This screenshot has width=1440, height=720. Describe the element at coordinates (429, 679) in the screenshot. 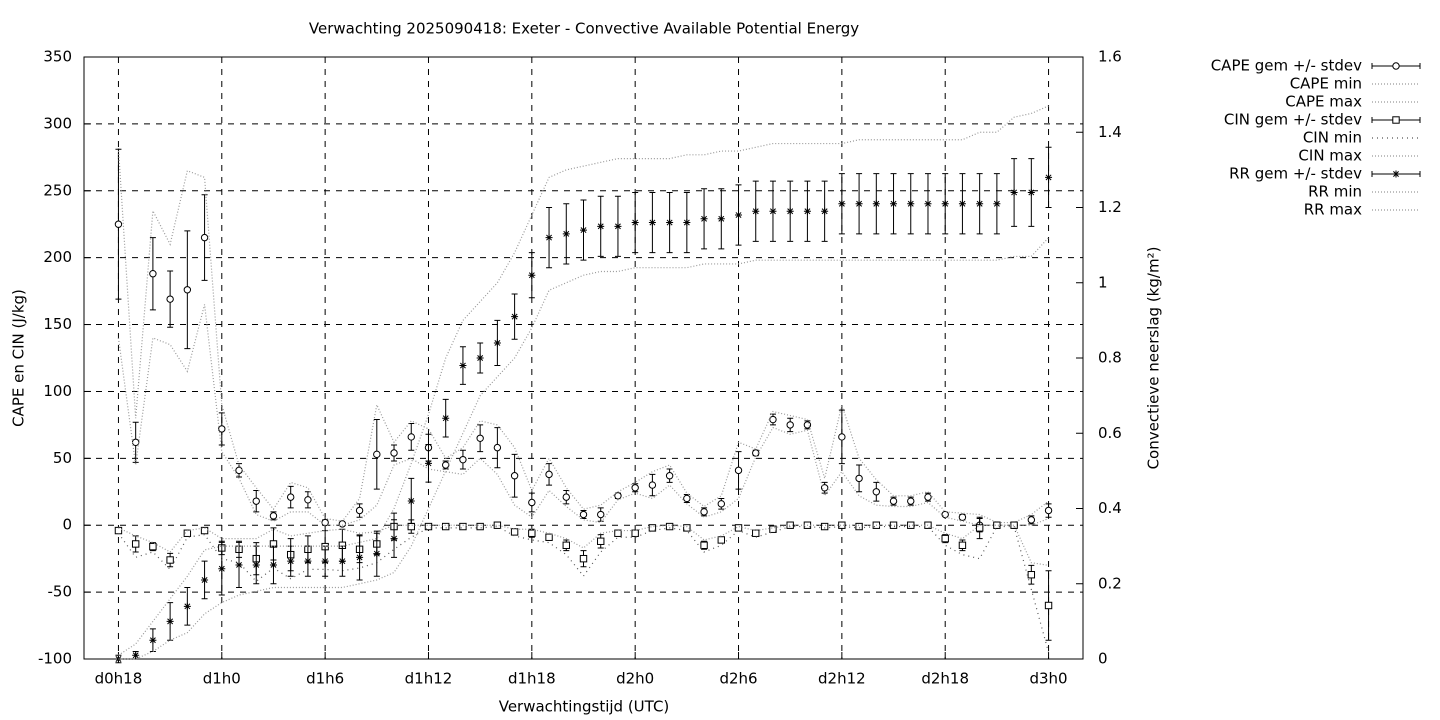

I see `x-tick-label: d1h12` at that location.